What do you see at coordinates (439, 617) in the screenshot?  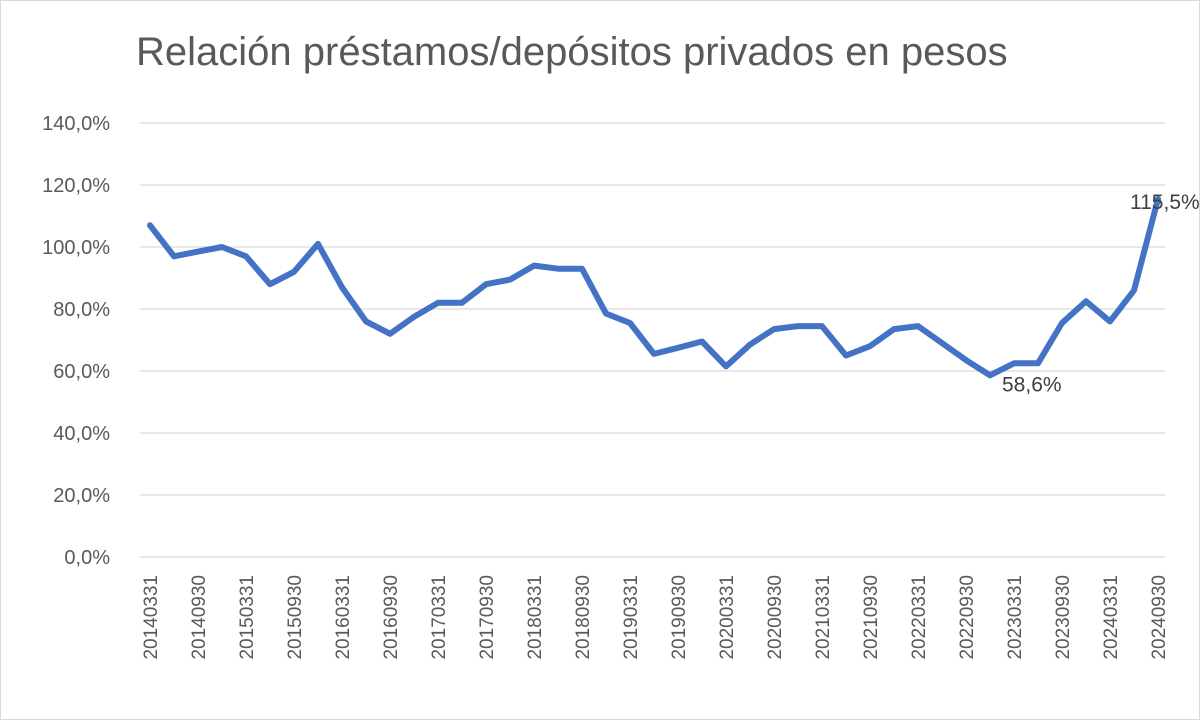 I see `x-tick-label: 20170331` at bounding box center [439, 617].